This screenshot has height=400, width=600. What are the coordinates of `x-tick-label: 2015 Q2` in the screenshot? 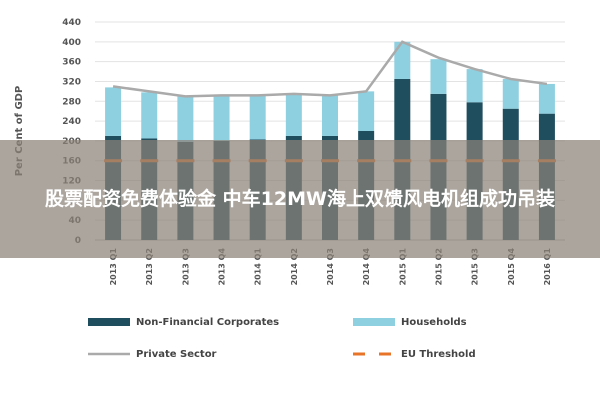 It's located at (438, 266).